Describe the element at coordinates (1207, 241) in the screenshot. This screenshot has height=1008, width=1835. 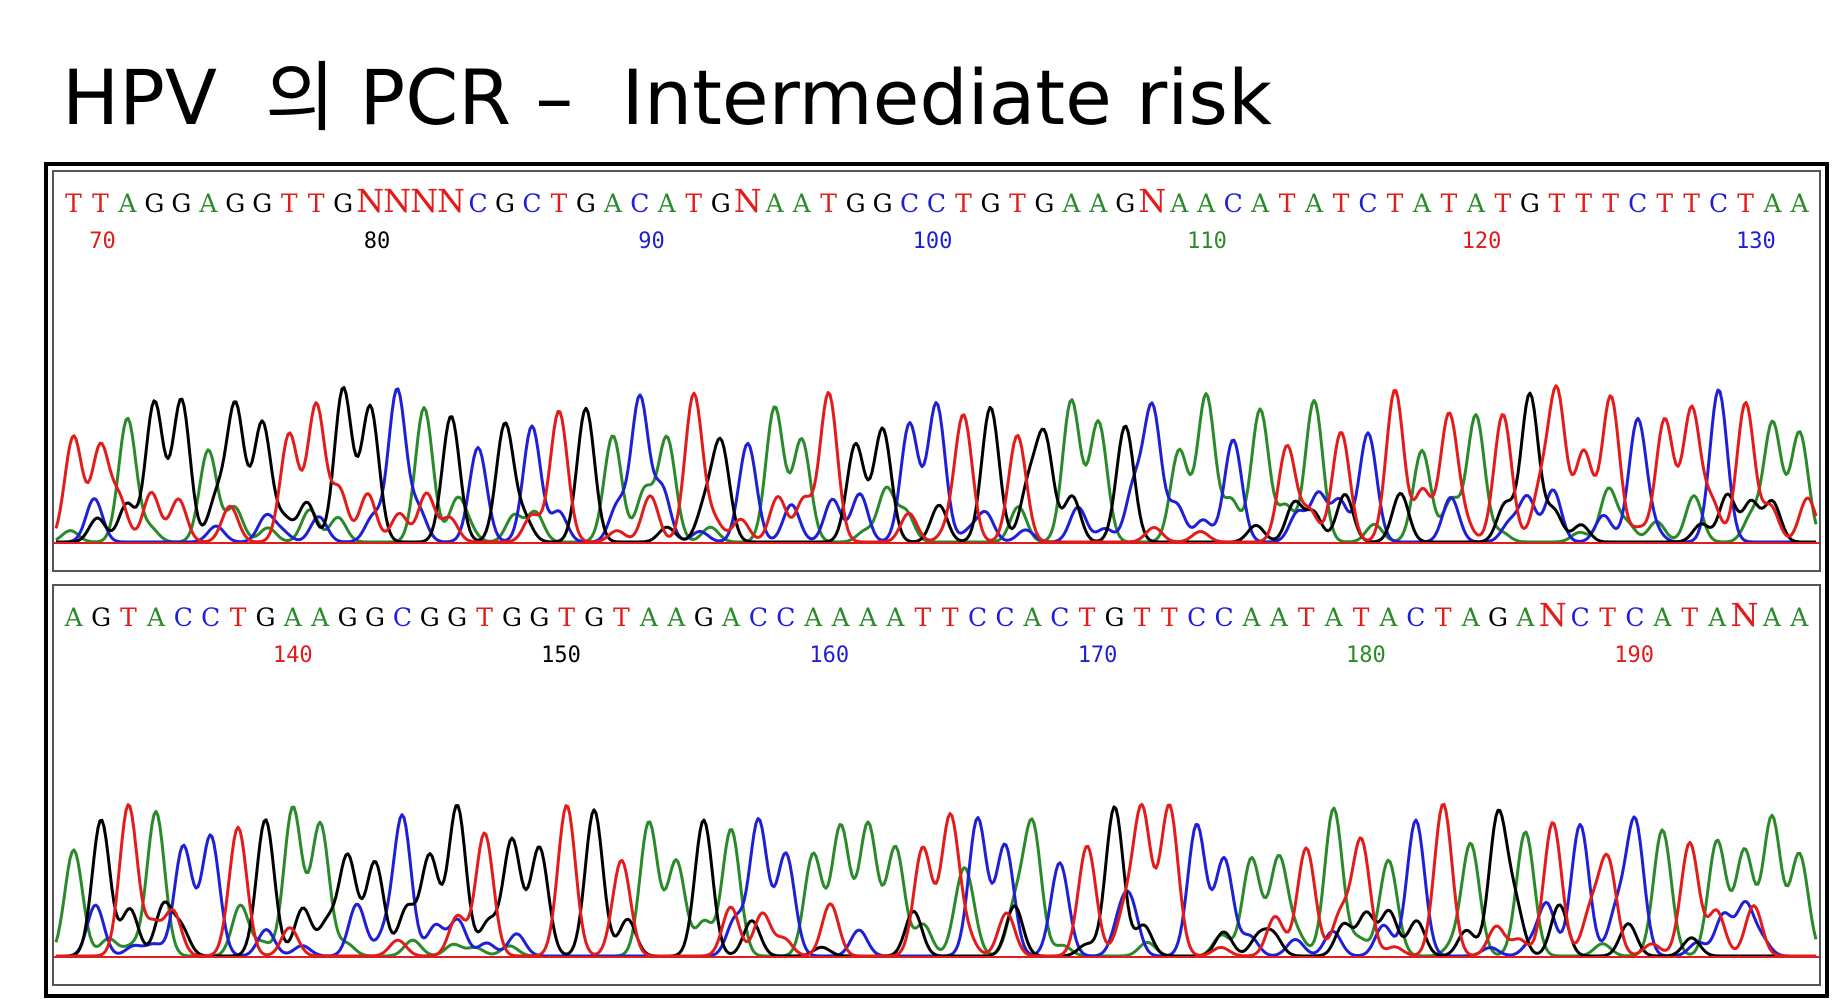
I see `position-label: 110` at that location.